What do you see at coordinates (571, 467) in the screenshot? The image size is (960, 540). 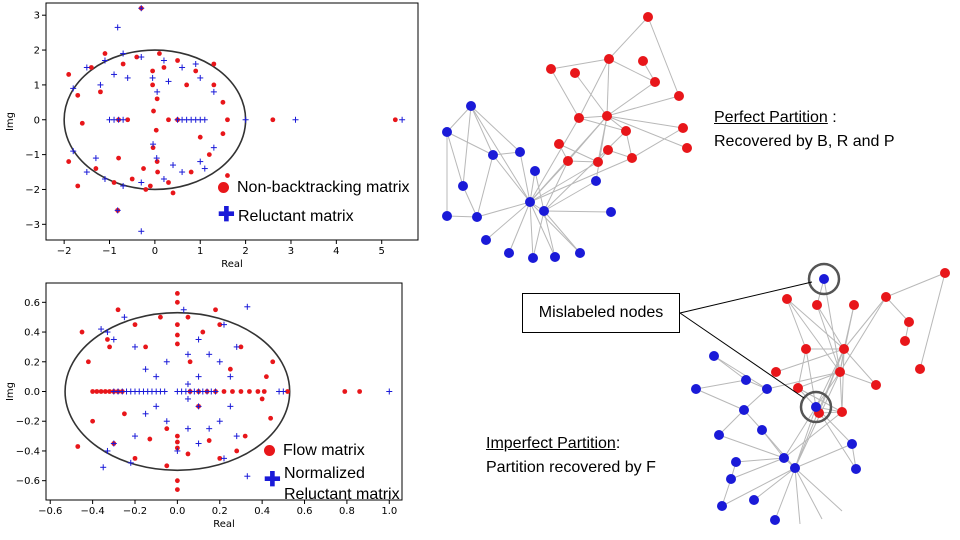 I see `imperfect-partition-subtitle: Partition recovered by F` at bounding box center [571, 467].